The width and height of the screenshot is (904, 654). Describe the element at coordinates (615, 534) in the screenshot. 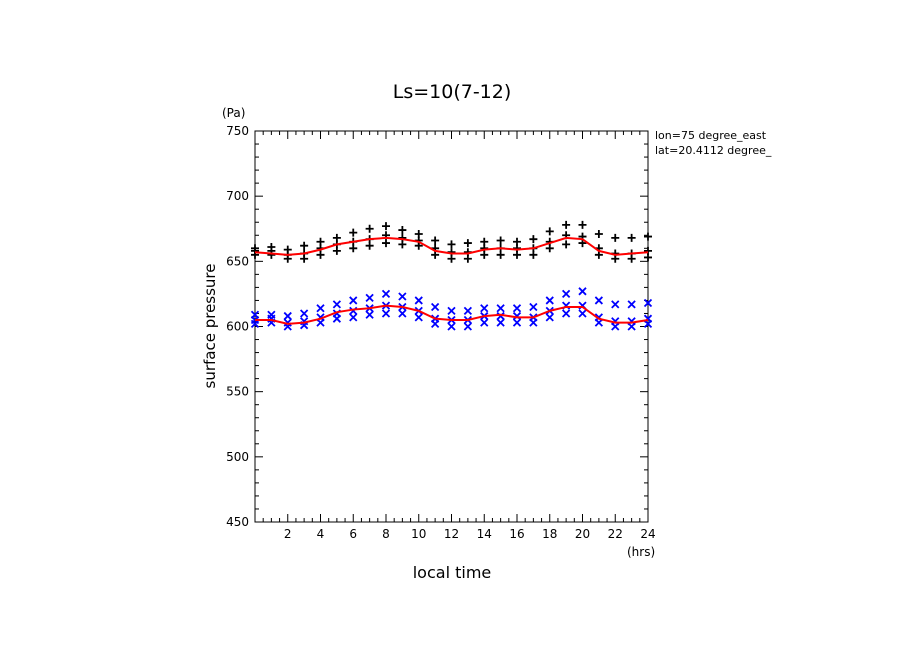

I see `x-tick-label: 22` at that location.